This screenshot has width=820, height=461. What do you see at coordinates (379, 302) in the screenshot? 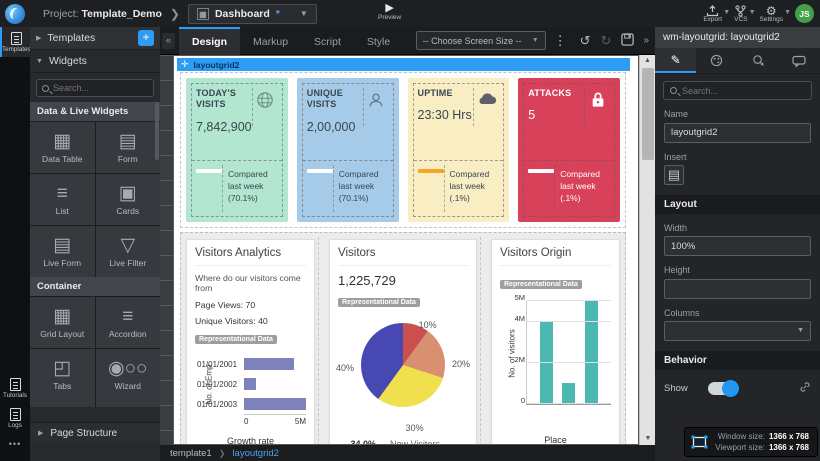
I see `representational-data-badge: Representational Data` at bounding box center [379, 302].